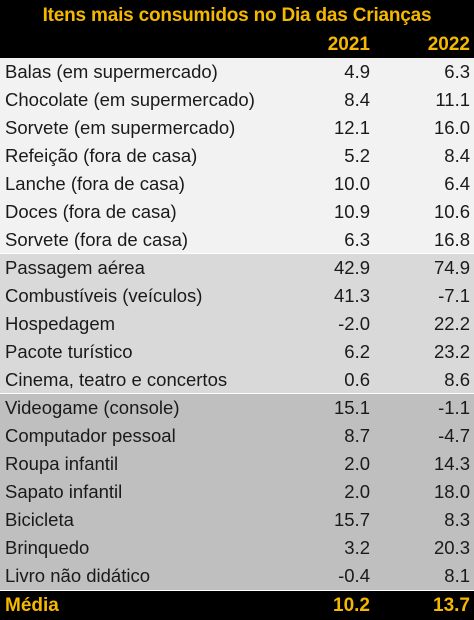 The image size is (474, 620). What do you see at coordinates (78, 575) in the screenshot?
I see `row-label: Livro não didático` at bounding box center [78, 575].